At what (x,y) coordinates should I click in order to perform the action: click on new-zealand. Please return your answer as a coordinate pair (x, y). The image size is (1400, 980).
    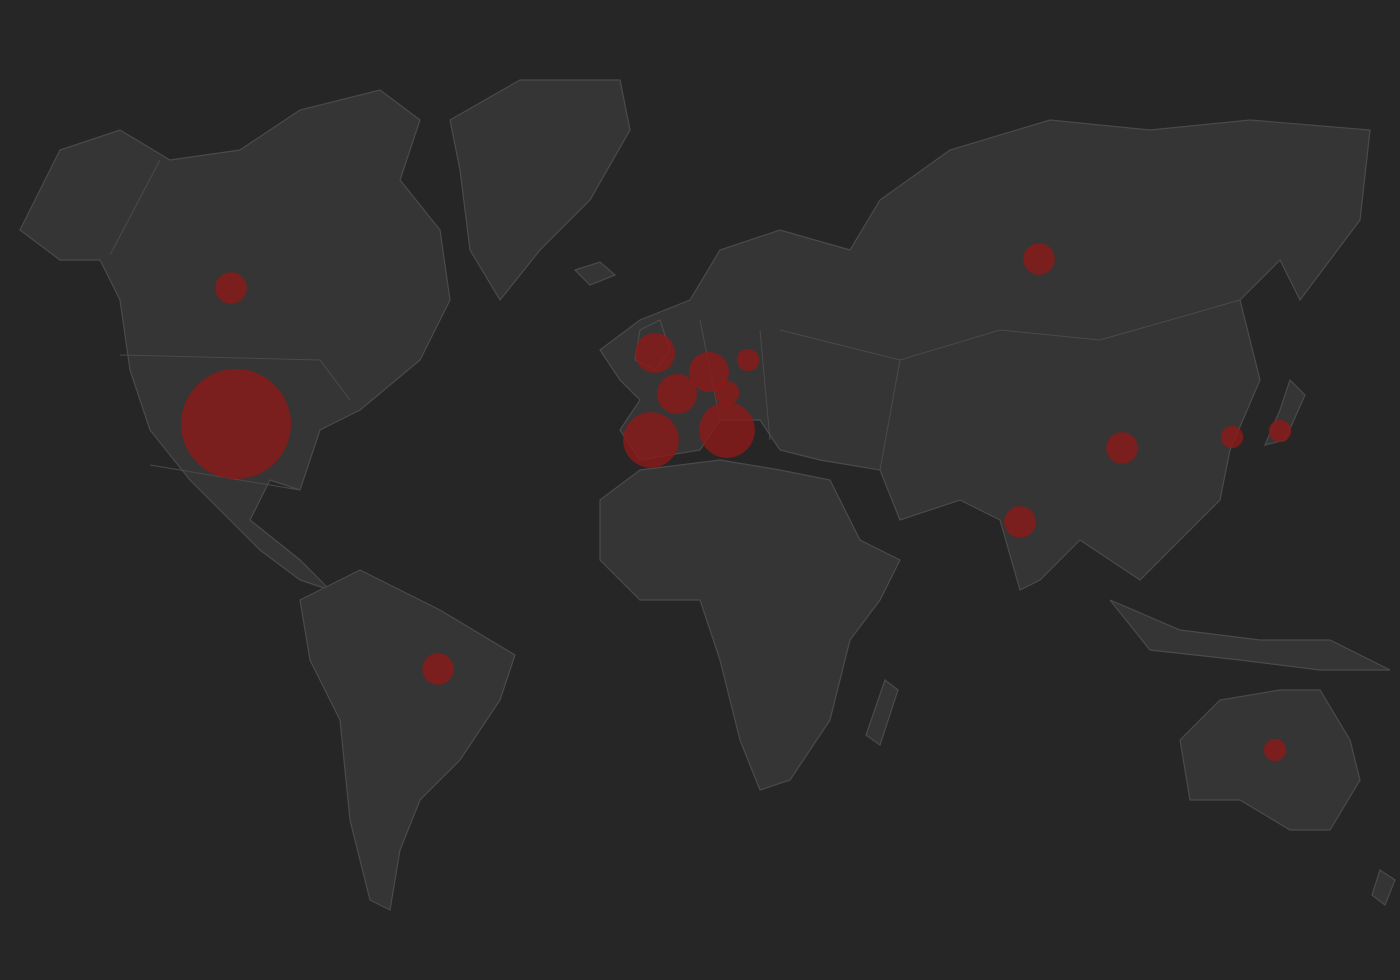
    Looking at the image, I should click on (1383, 887).